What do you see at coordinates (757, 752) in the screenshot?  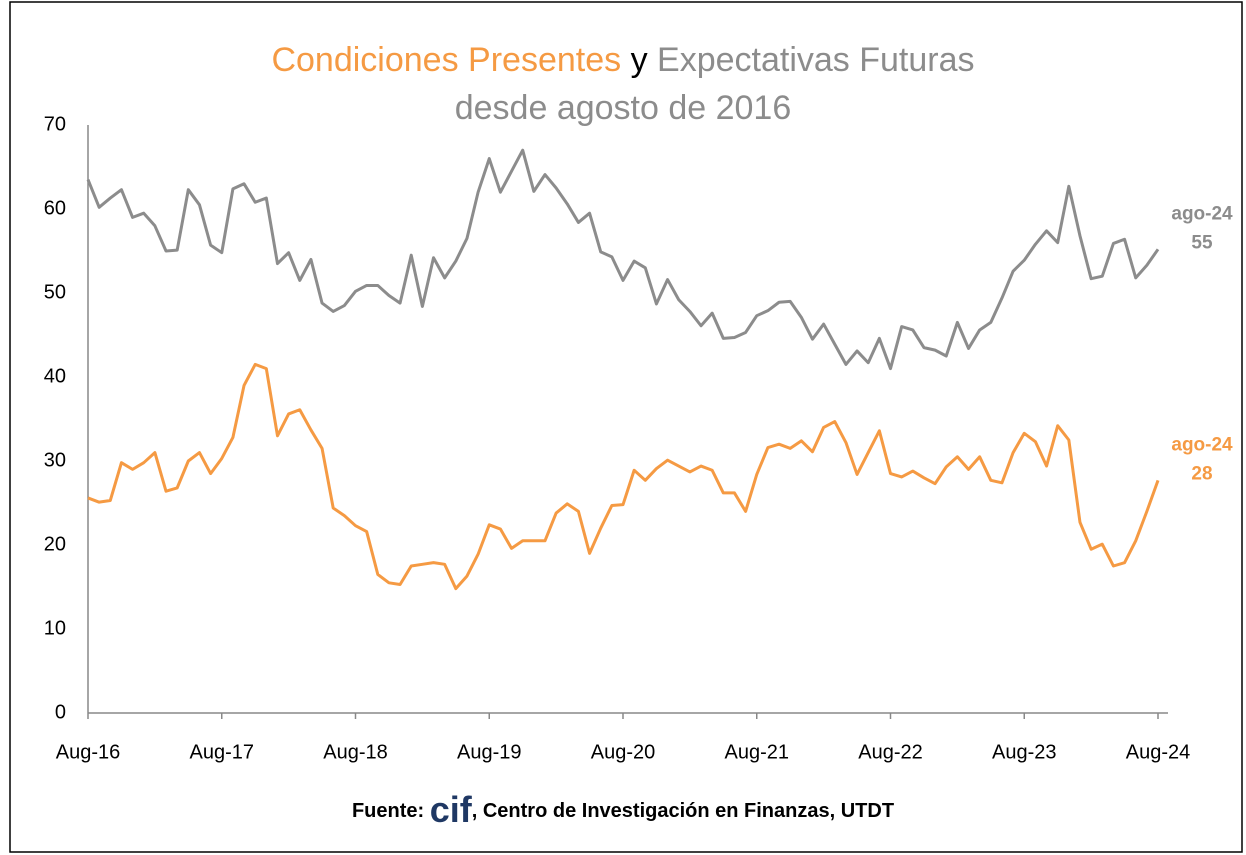 I see `x-tick-label: Aug-21` at bounding box center [757, 752].